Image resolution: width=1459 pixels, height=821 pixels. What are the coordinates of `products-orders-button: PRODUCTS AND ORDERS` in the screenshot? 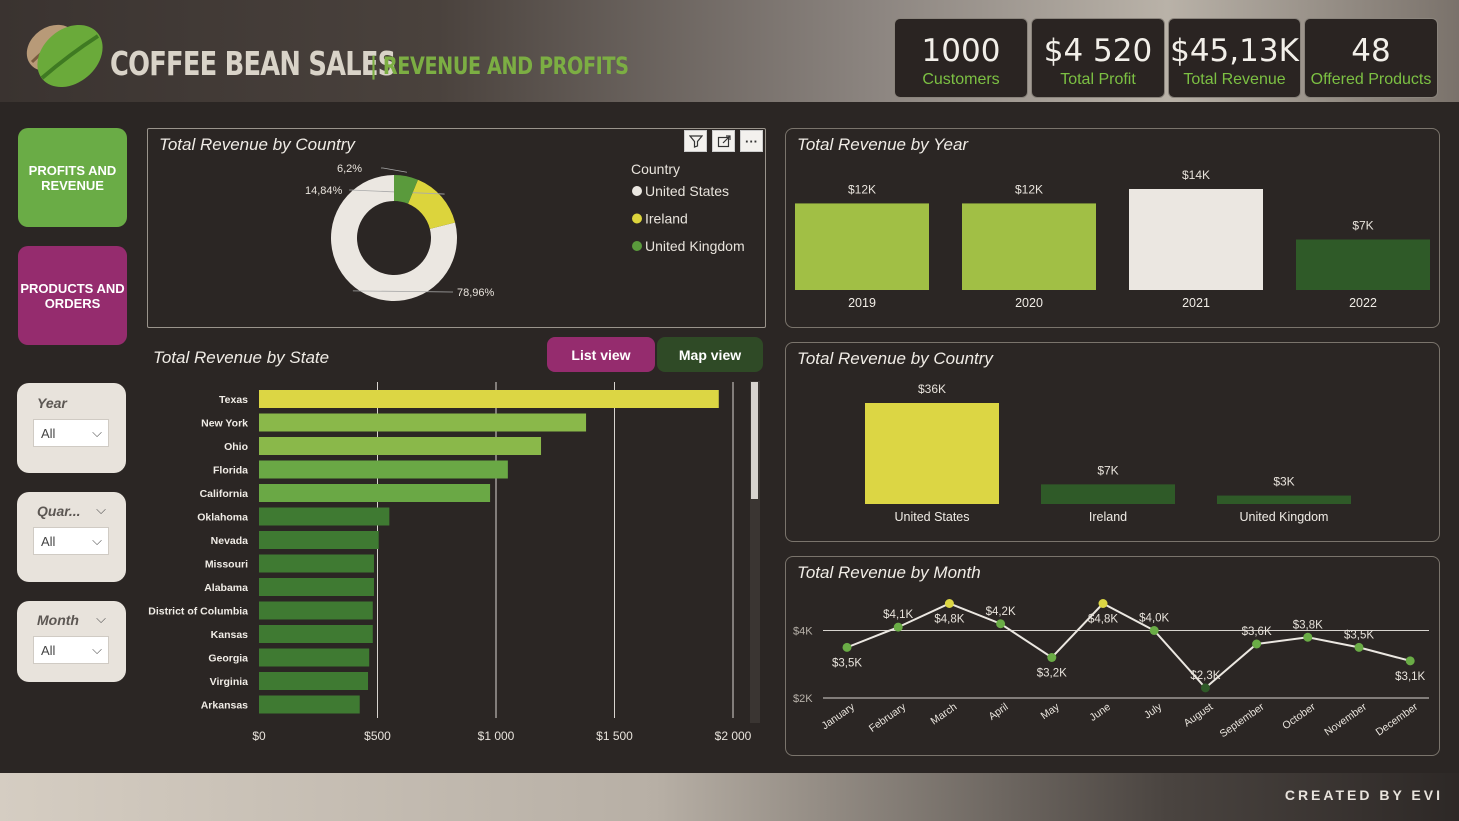 It's located at (72, 295).